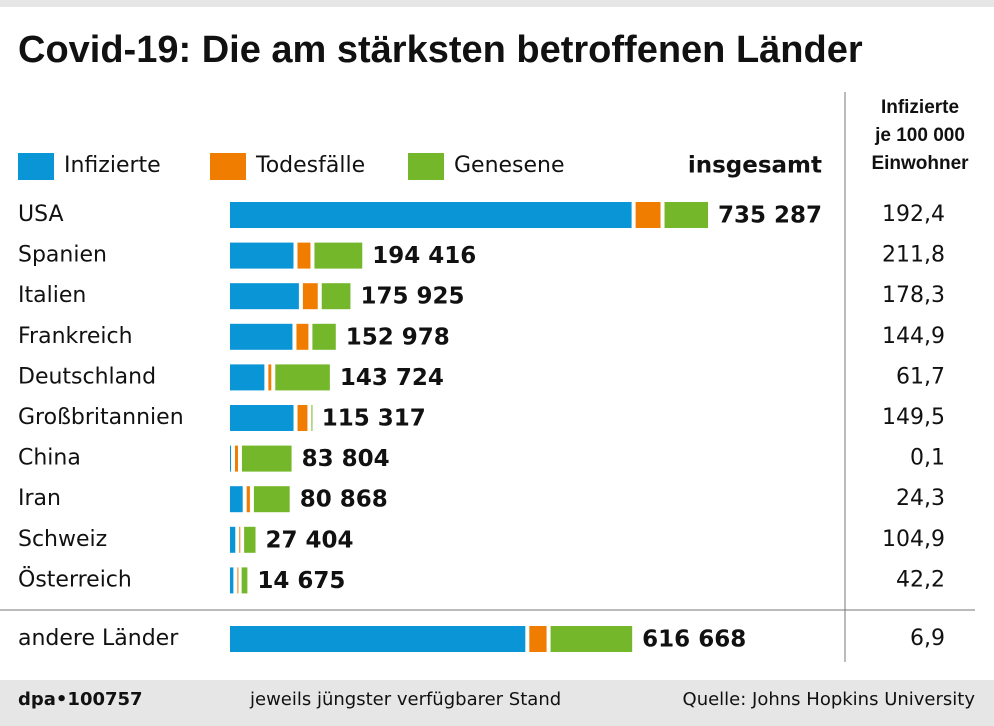 The height and width of the screenshot is (726, 994). What do you see at coordinates (919, 135) in the screenshot?
I see `rate-header: je 100 000` at bounding box center [919, 135].